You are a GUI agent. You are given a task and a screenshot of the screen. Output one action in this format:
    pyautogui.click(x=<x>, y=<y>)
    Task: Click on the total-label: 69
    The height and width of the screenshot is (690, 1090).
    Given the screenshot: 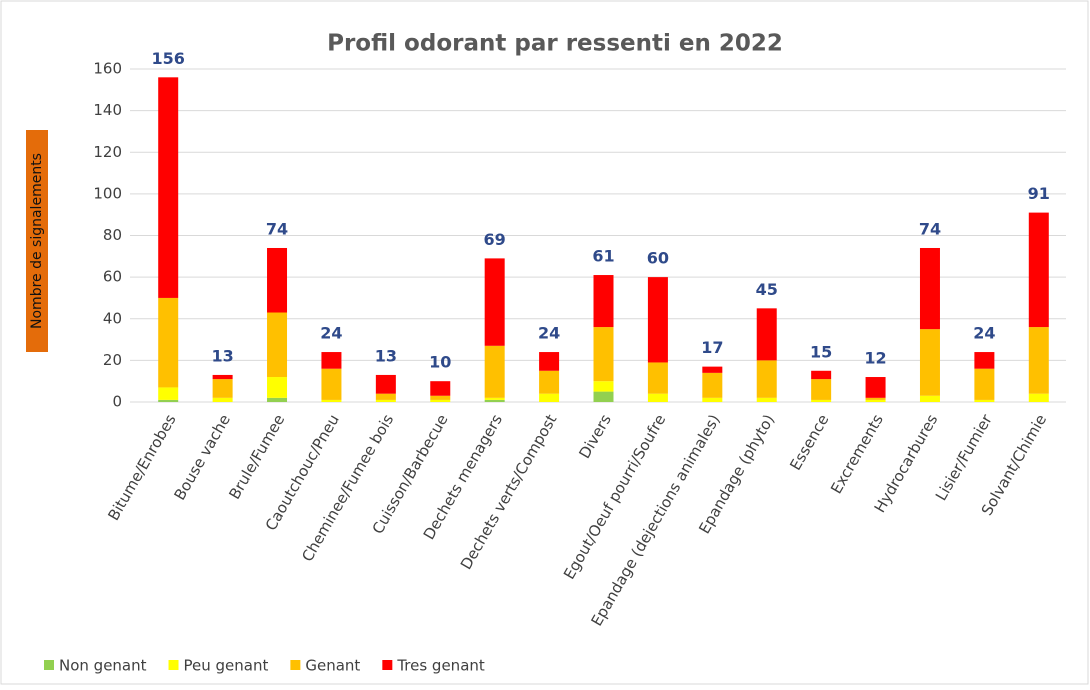 What is the action you would take?
    pyautogui.click(x=495, y=239)
    